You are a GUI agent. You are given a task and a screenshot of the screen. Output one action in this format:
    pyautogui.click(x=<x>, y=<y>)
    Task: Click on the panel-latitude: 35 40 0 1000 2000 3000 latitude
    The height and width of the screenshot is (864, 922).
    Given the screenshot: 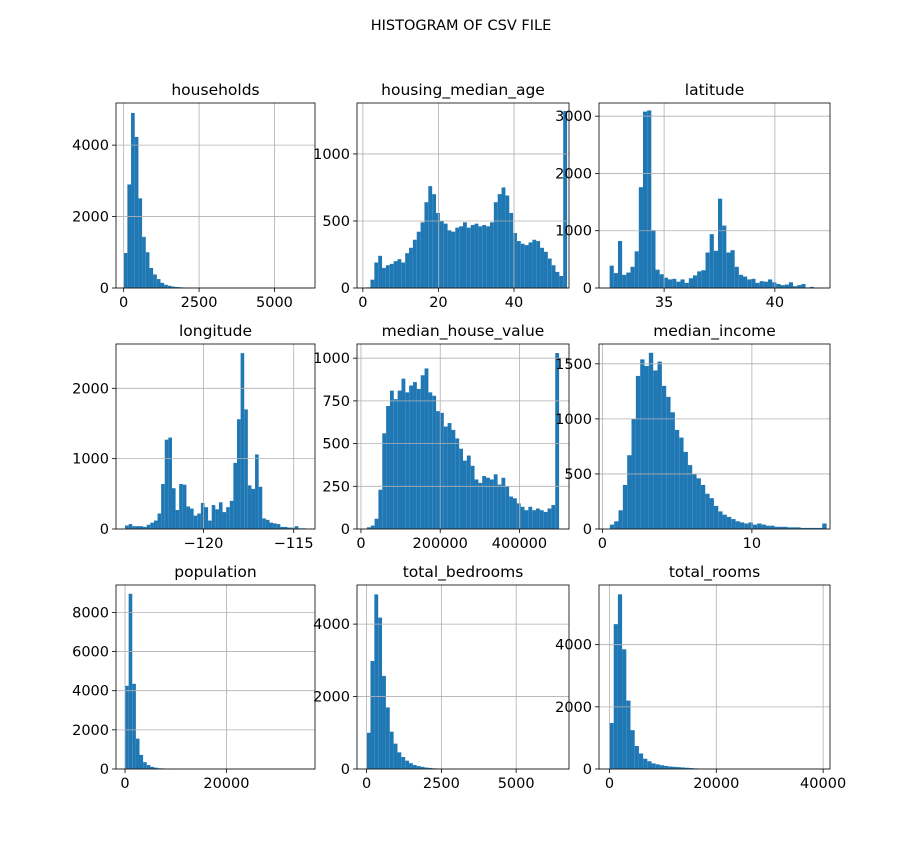 What is the action you would take?
    pyautogui.click(x=693, y=196)
    